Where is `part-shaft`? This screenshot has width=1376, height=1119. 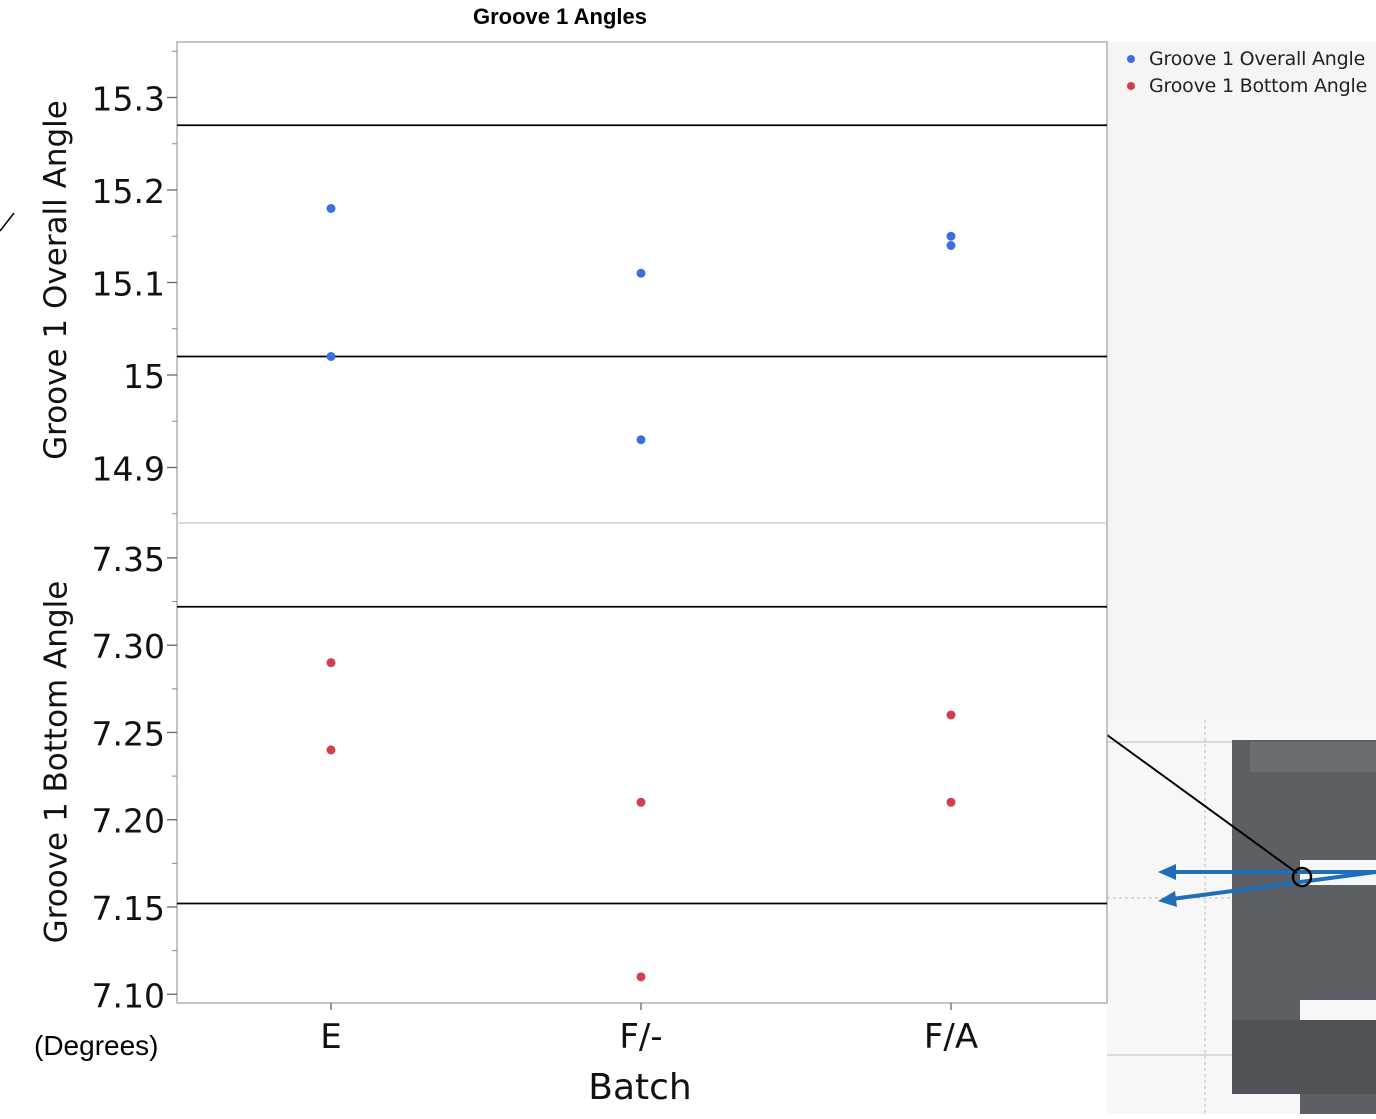 part-shaft is located at coordinates (1338, 1104).